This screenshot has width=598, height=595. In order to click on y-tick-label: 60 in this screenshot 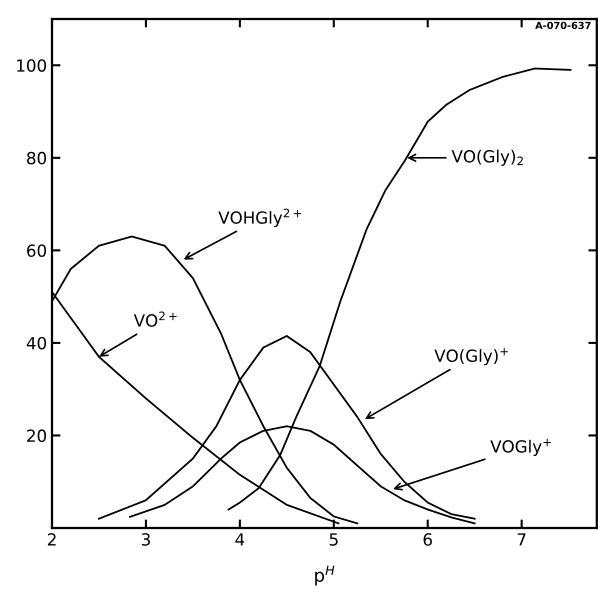, I will do `click(36, 250)`.